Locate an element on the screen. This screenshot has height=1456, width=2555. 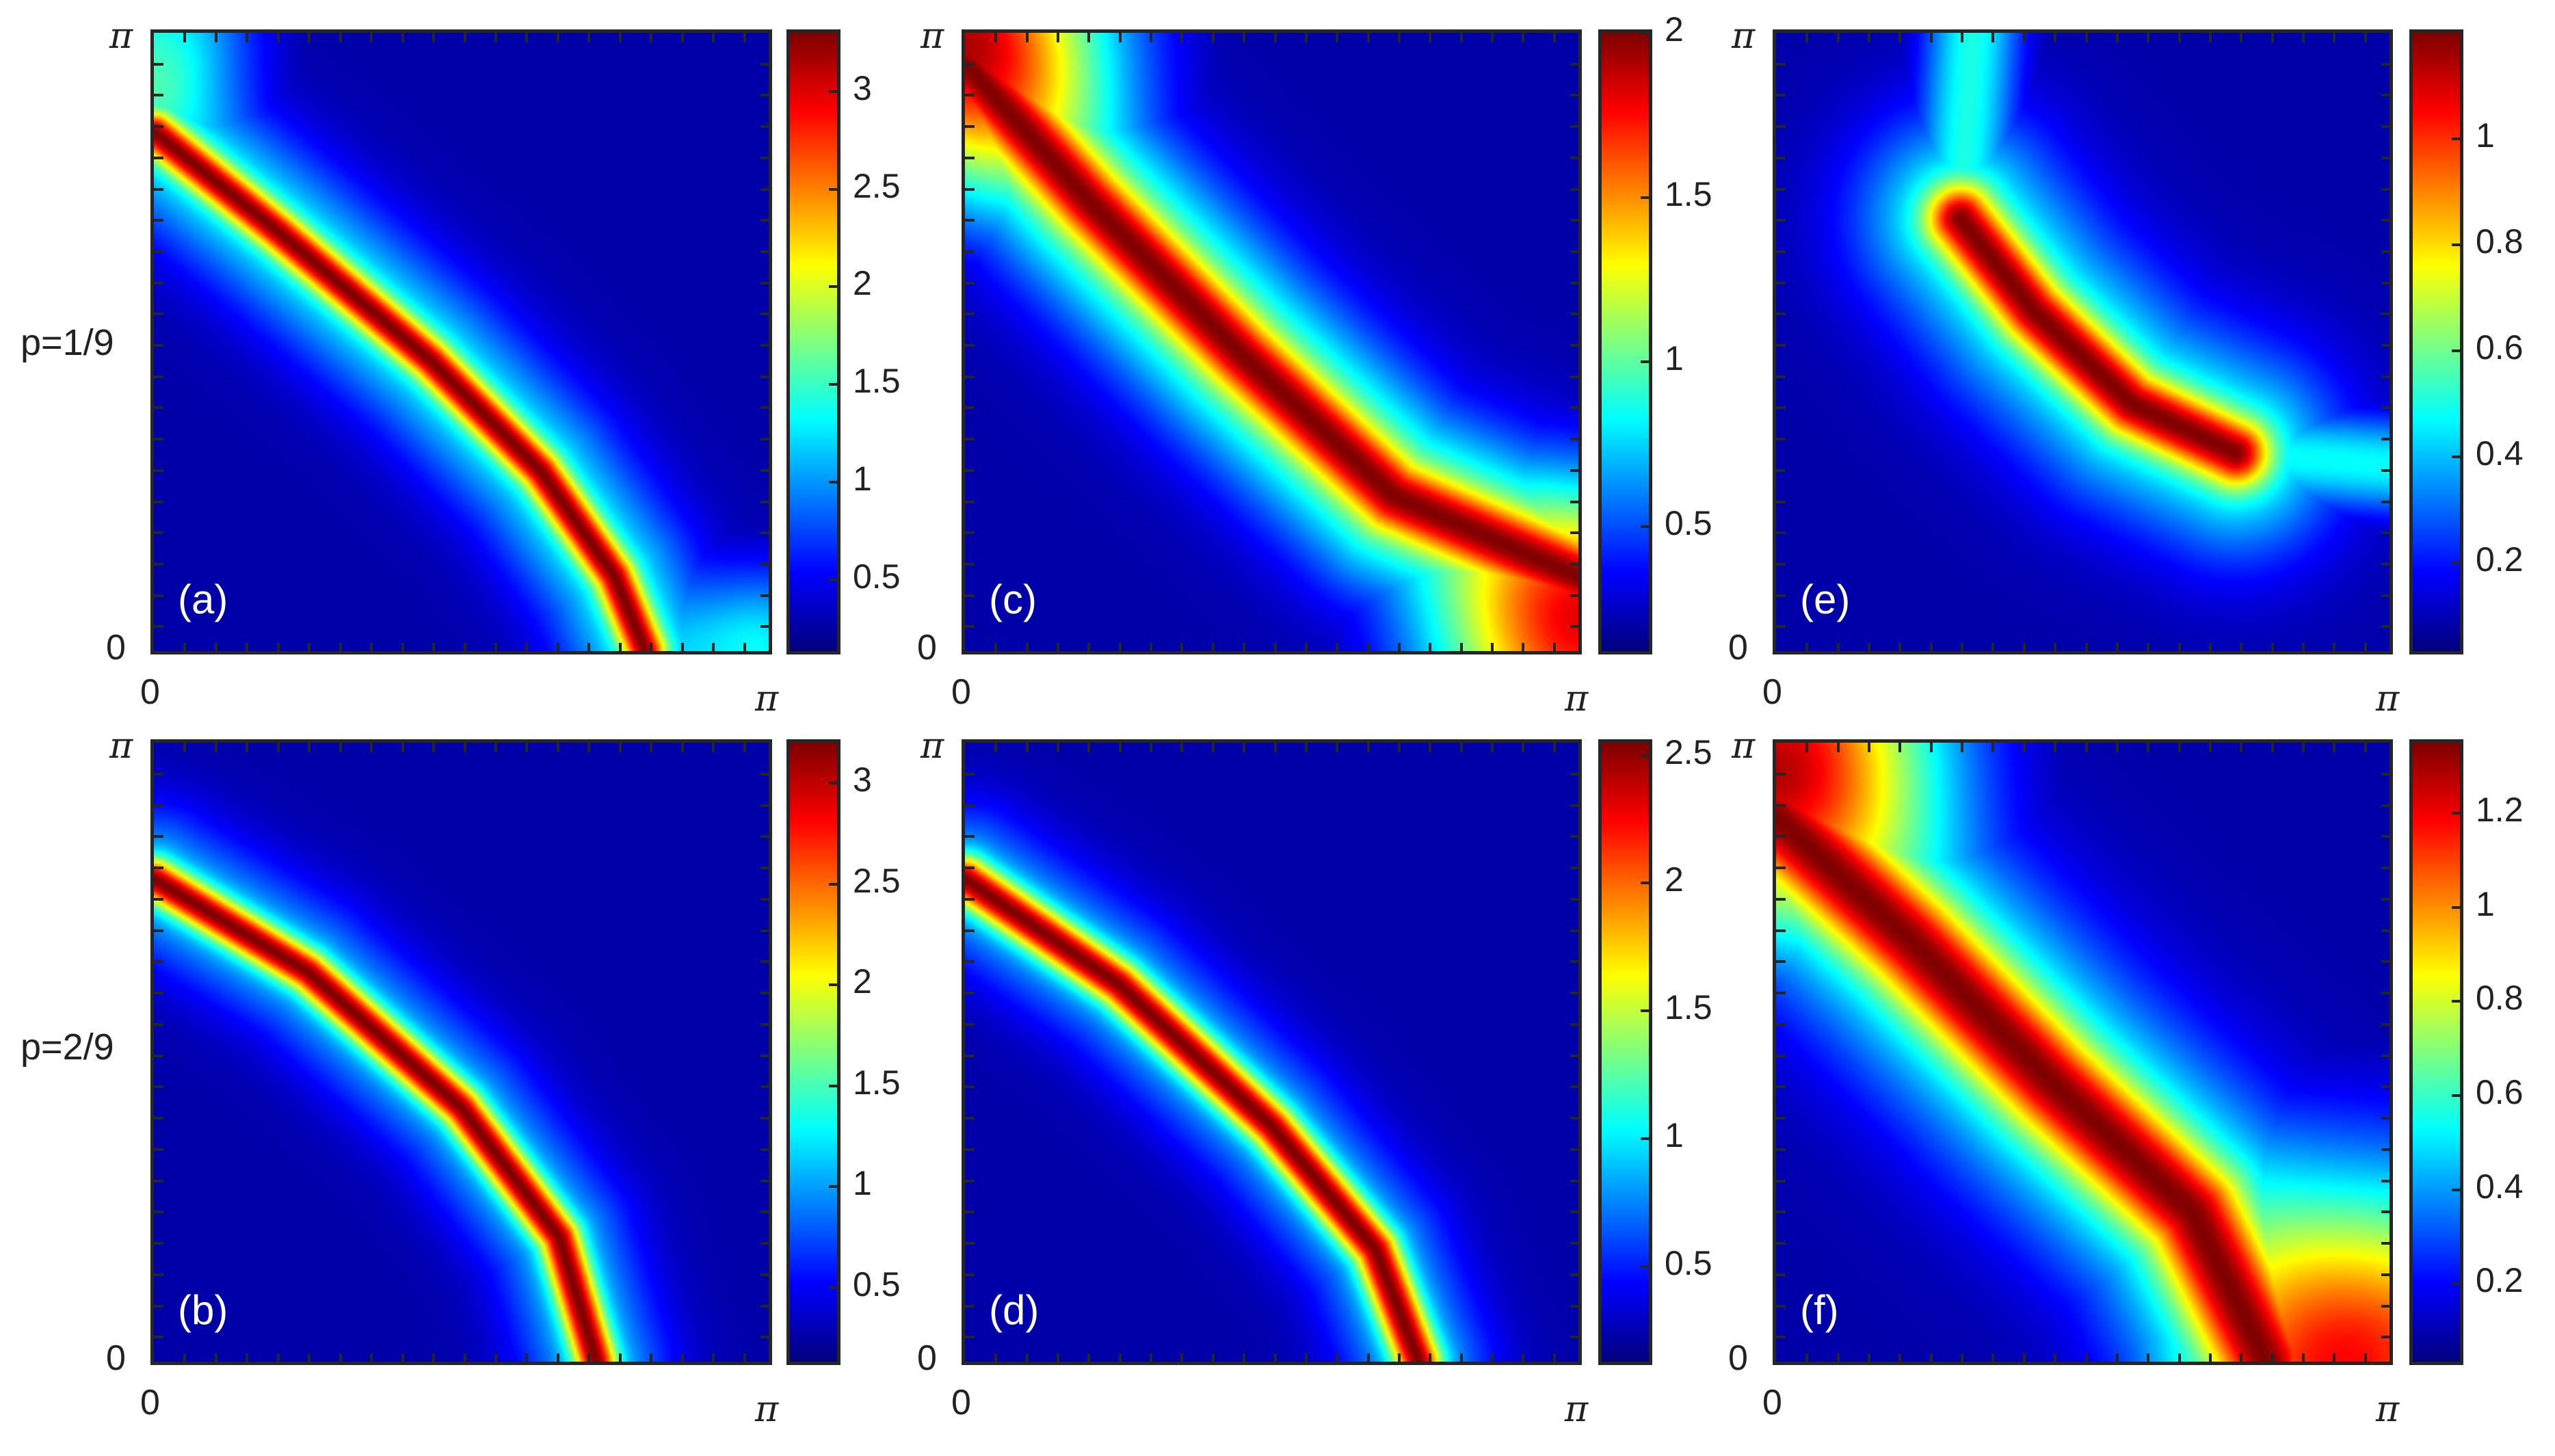
colorbar-tick-label: 2 is located at coordinates (1674, 29).